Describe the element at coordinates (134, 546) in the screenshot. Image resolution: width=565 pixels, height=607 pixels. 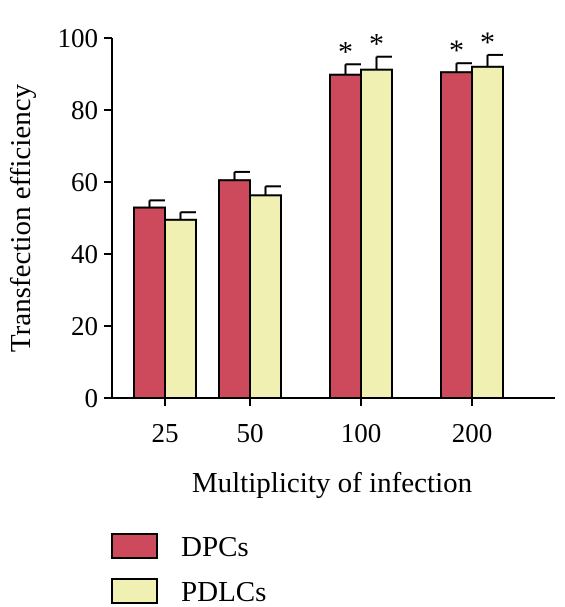
I see `legend-swatch-dpcs` at that location.